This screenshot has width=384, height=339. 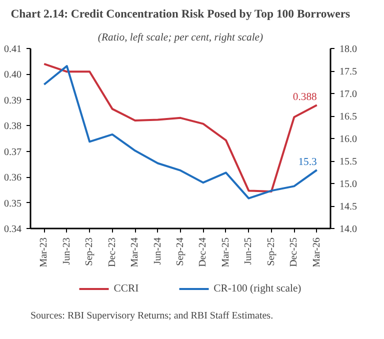 I want to click on x-tick-label: Jun-23, so click(x=66, y=251).